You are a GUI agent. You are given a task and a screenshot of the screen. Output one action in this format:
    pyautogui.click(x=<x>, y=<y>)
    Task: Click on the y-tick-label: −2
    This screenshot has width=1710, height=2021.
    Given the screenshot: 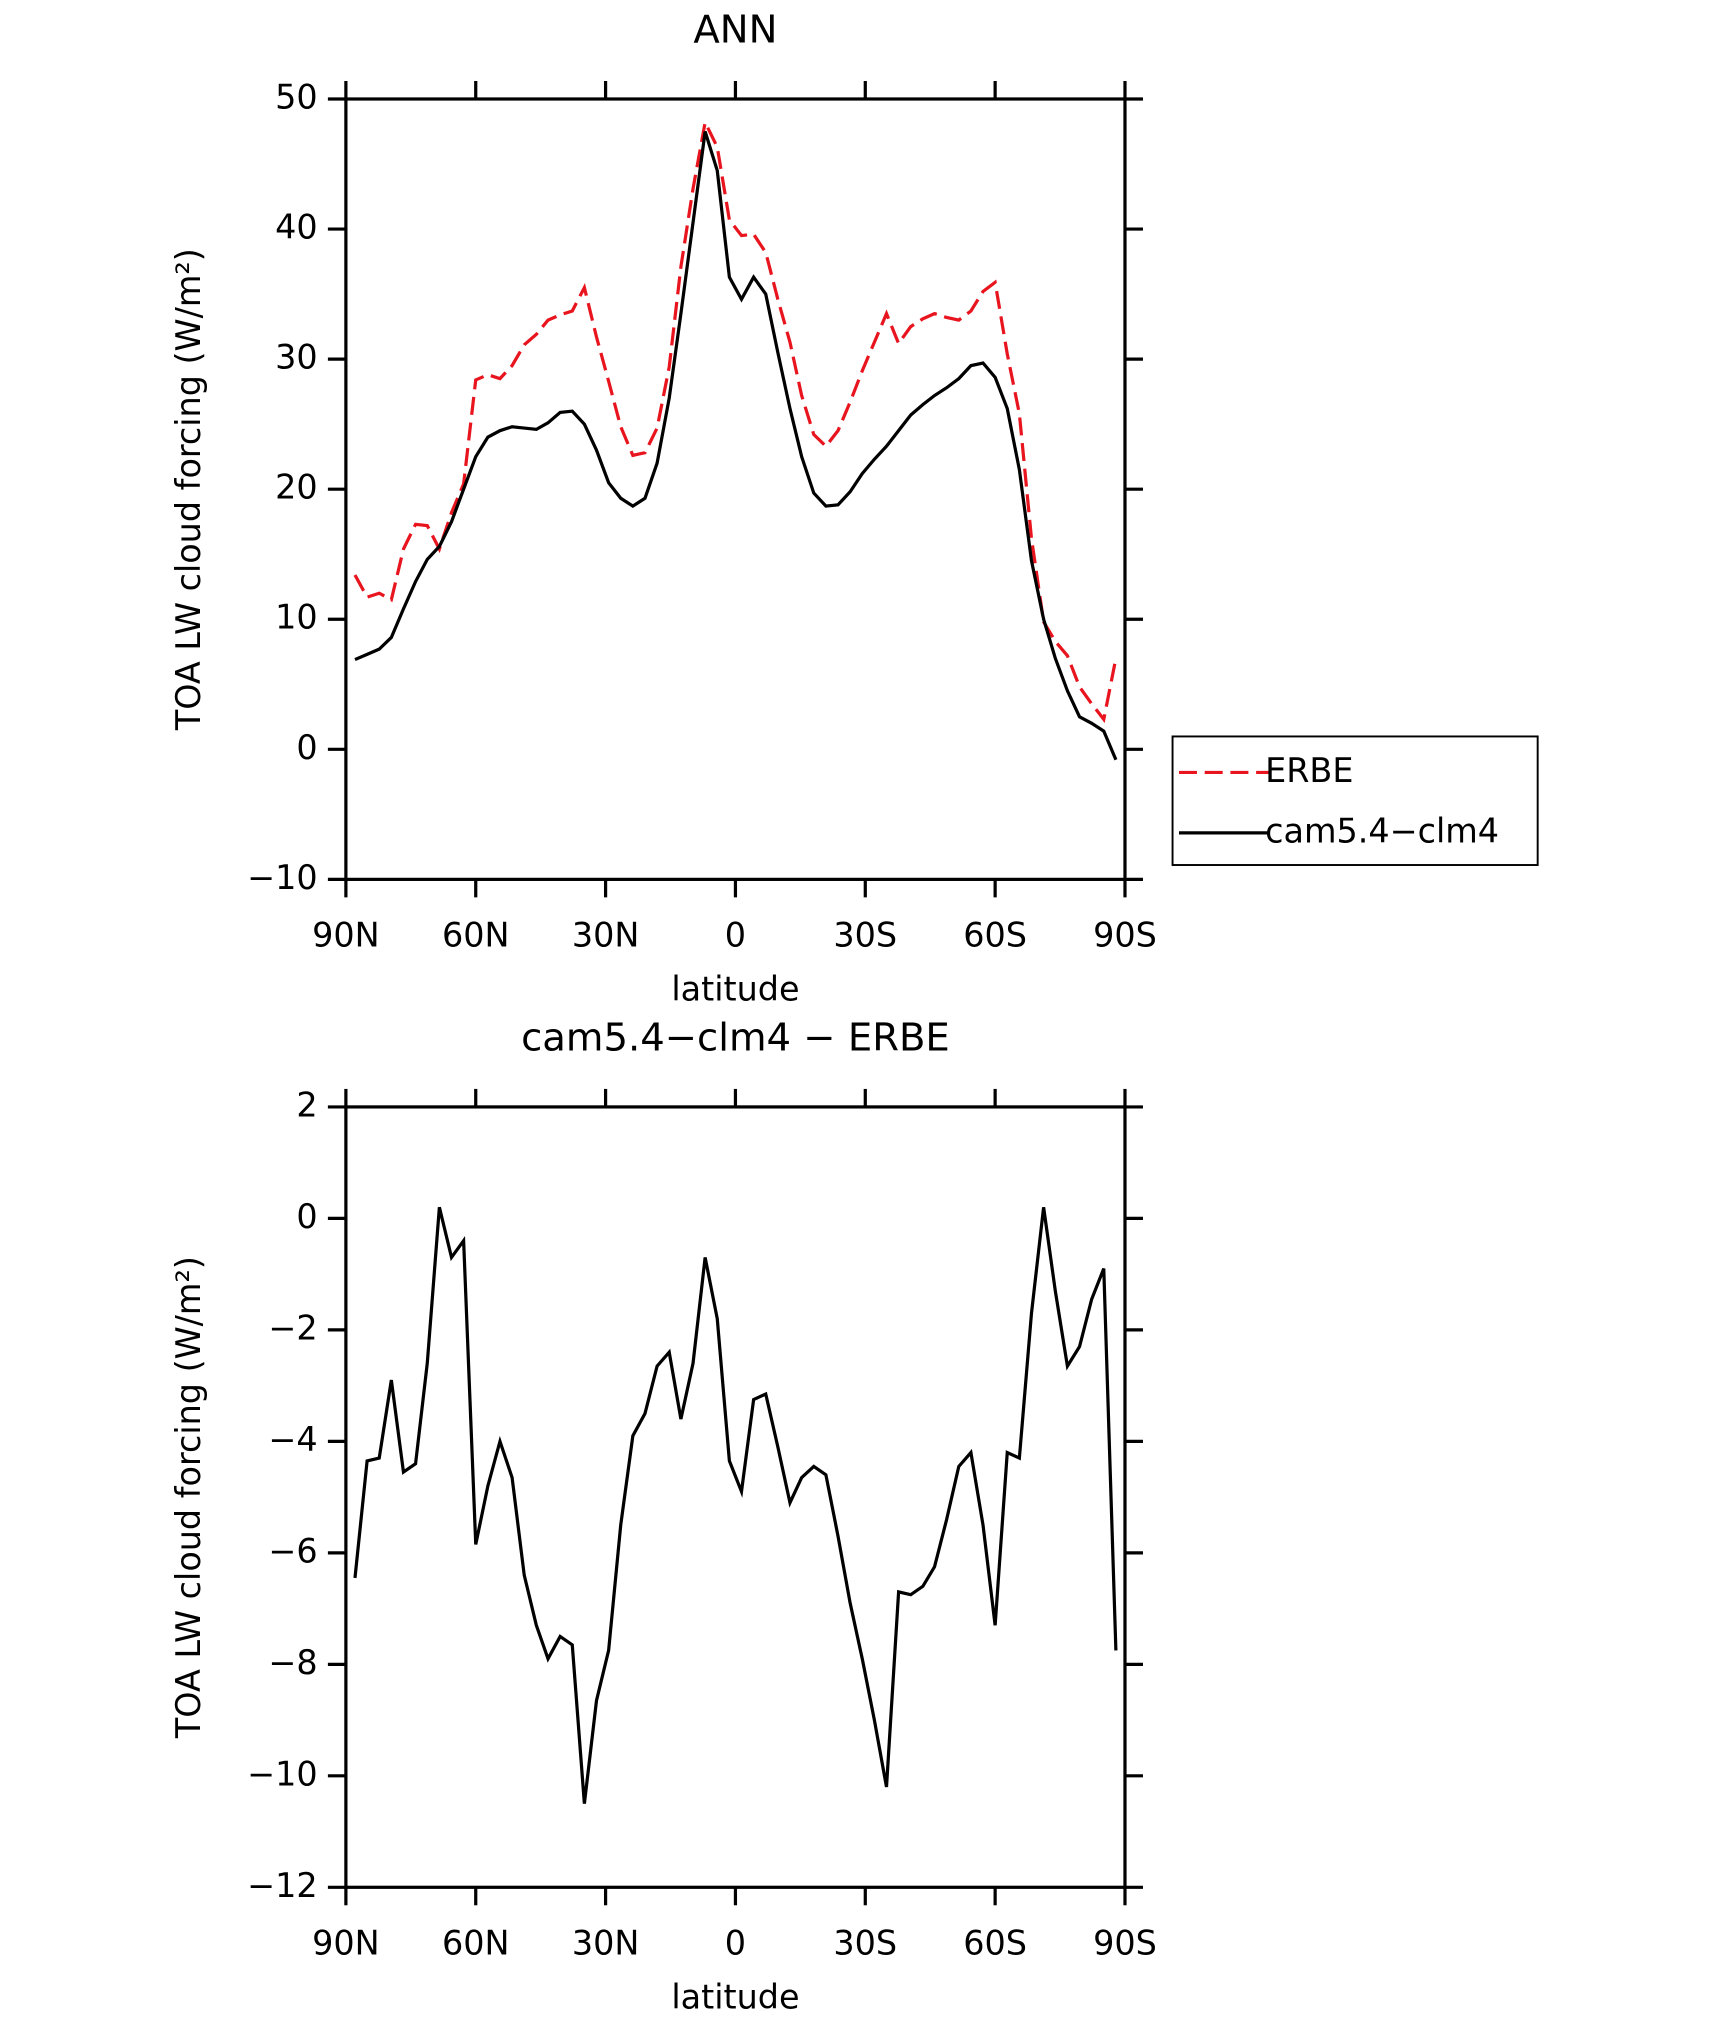 What is the action you would take?
    pyautogui.click(x=292, y=1327)
    